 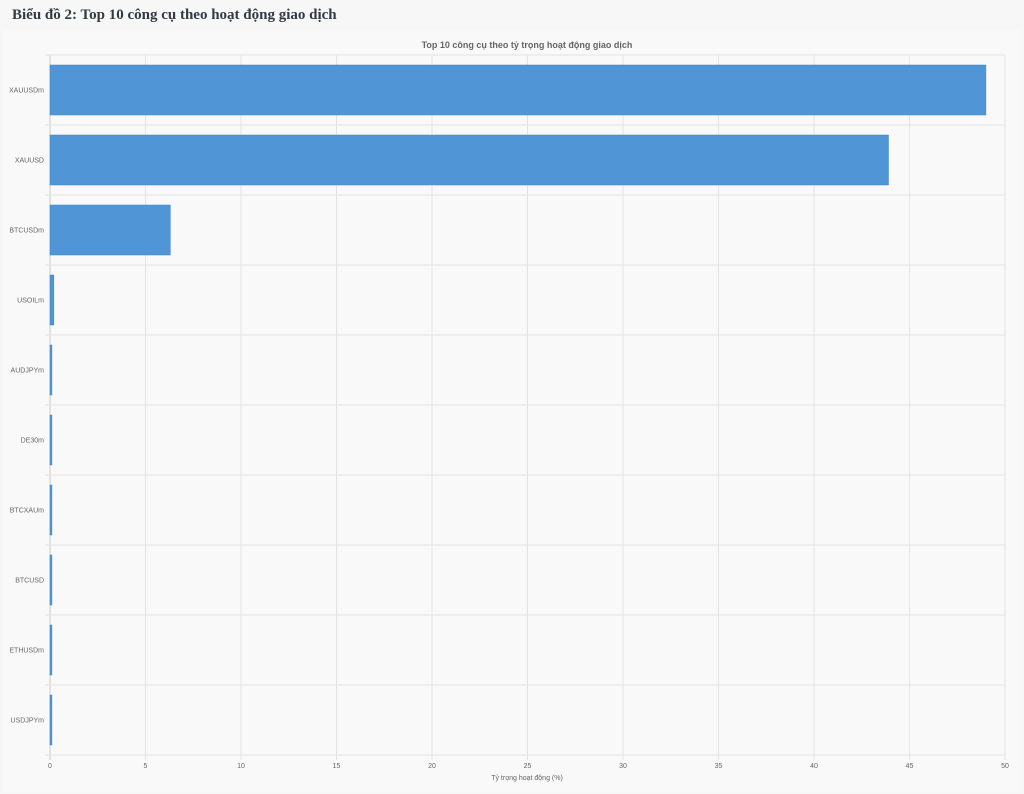 I want to click on bar-usoilm, so click(x=52, y=300).